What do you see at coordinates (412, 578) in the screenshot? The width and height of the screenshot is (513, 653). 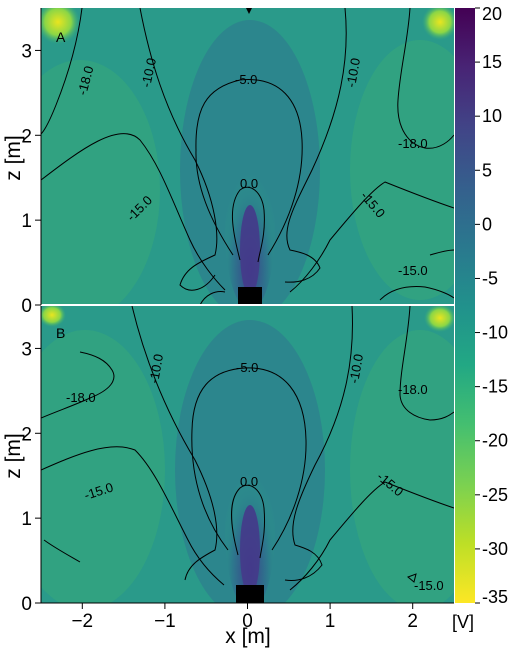 I see `panel-b-contour-small-loop` at bounding box center [412, 578].